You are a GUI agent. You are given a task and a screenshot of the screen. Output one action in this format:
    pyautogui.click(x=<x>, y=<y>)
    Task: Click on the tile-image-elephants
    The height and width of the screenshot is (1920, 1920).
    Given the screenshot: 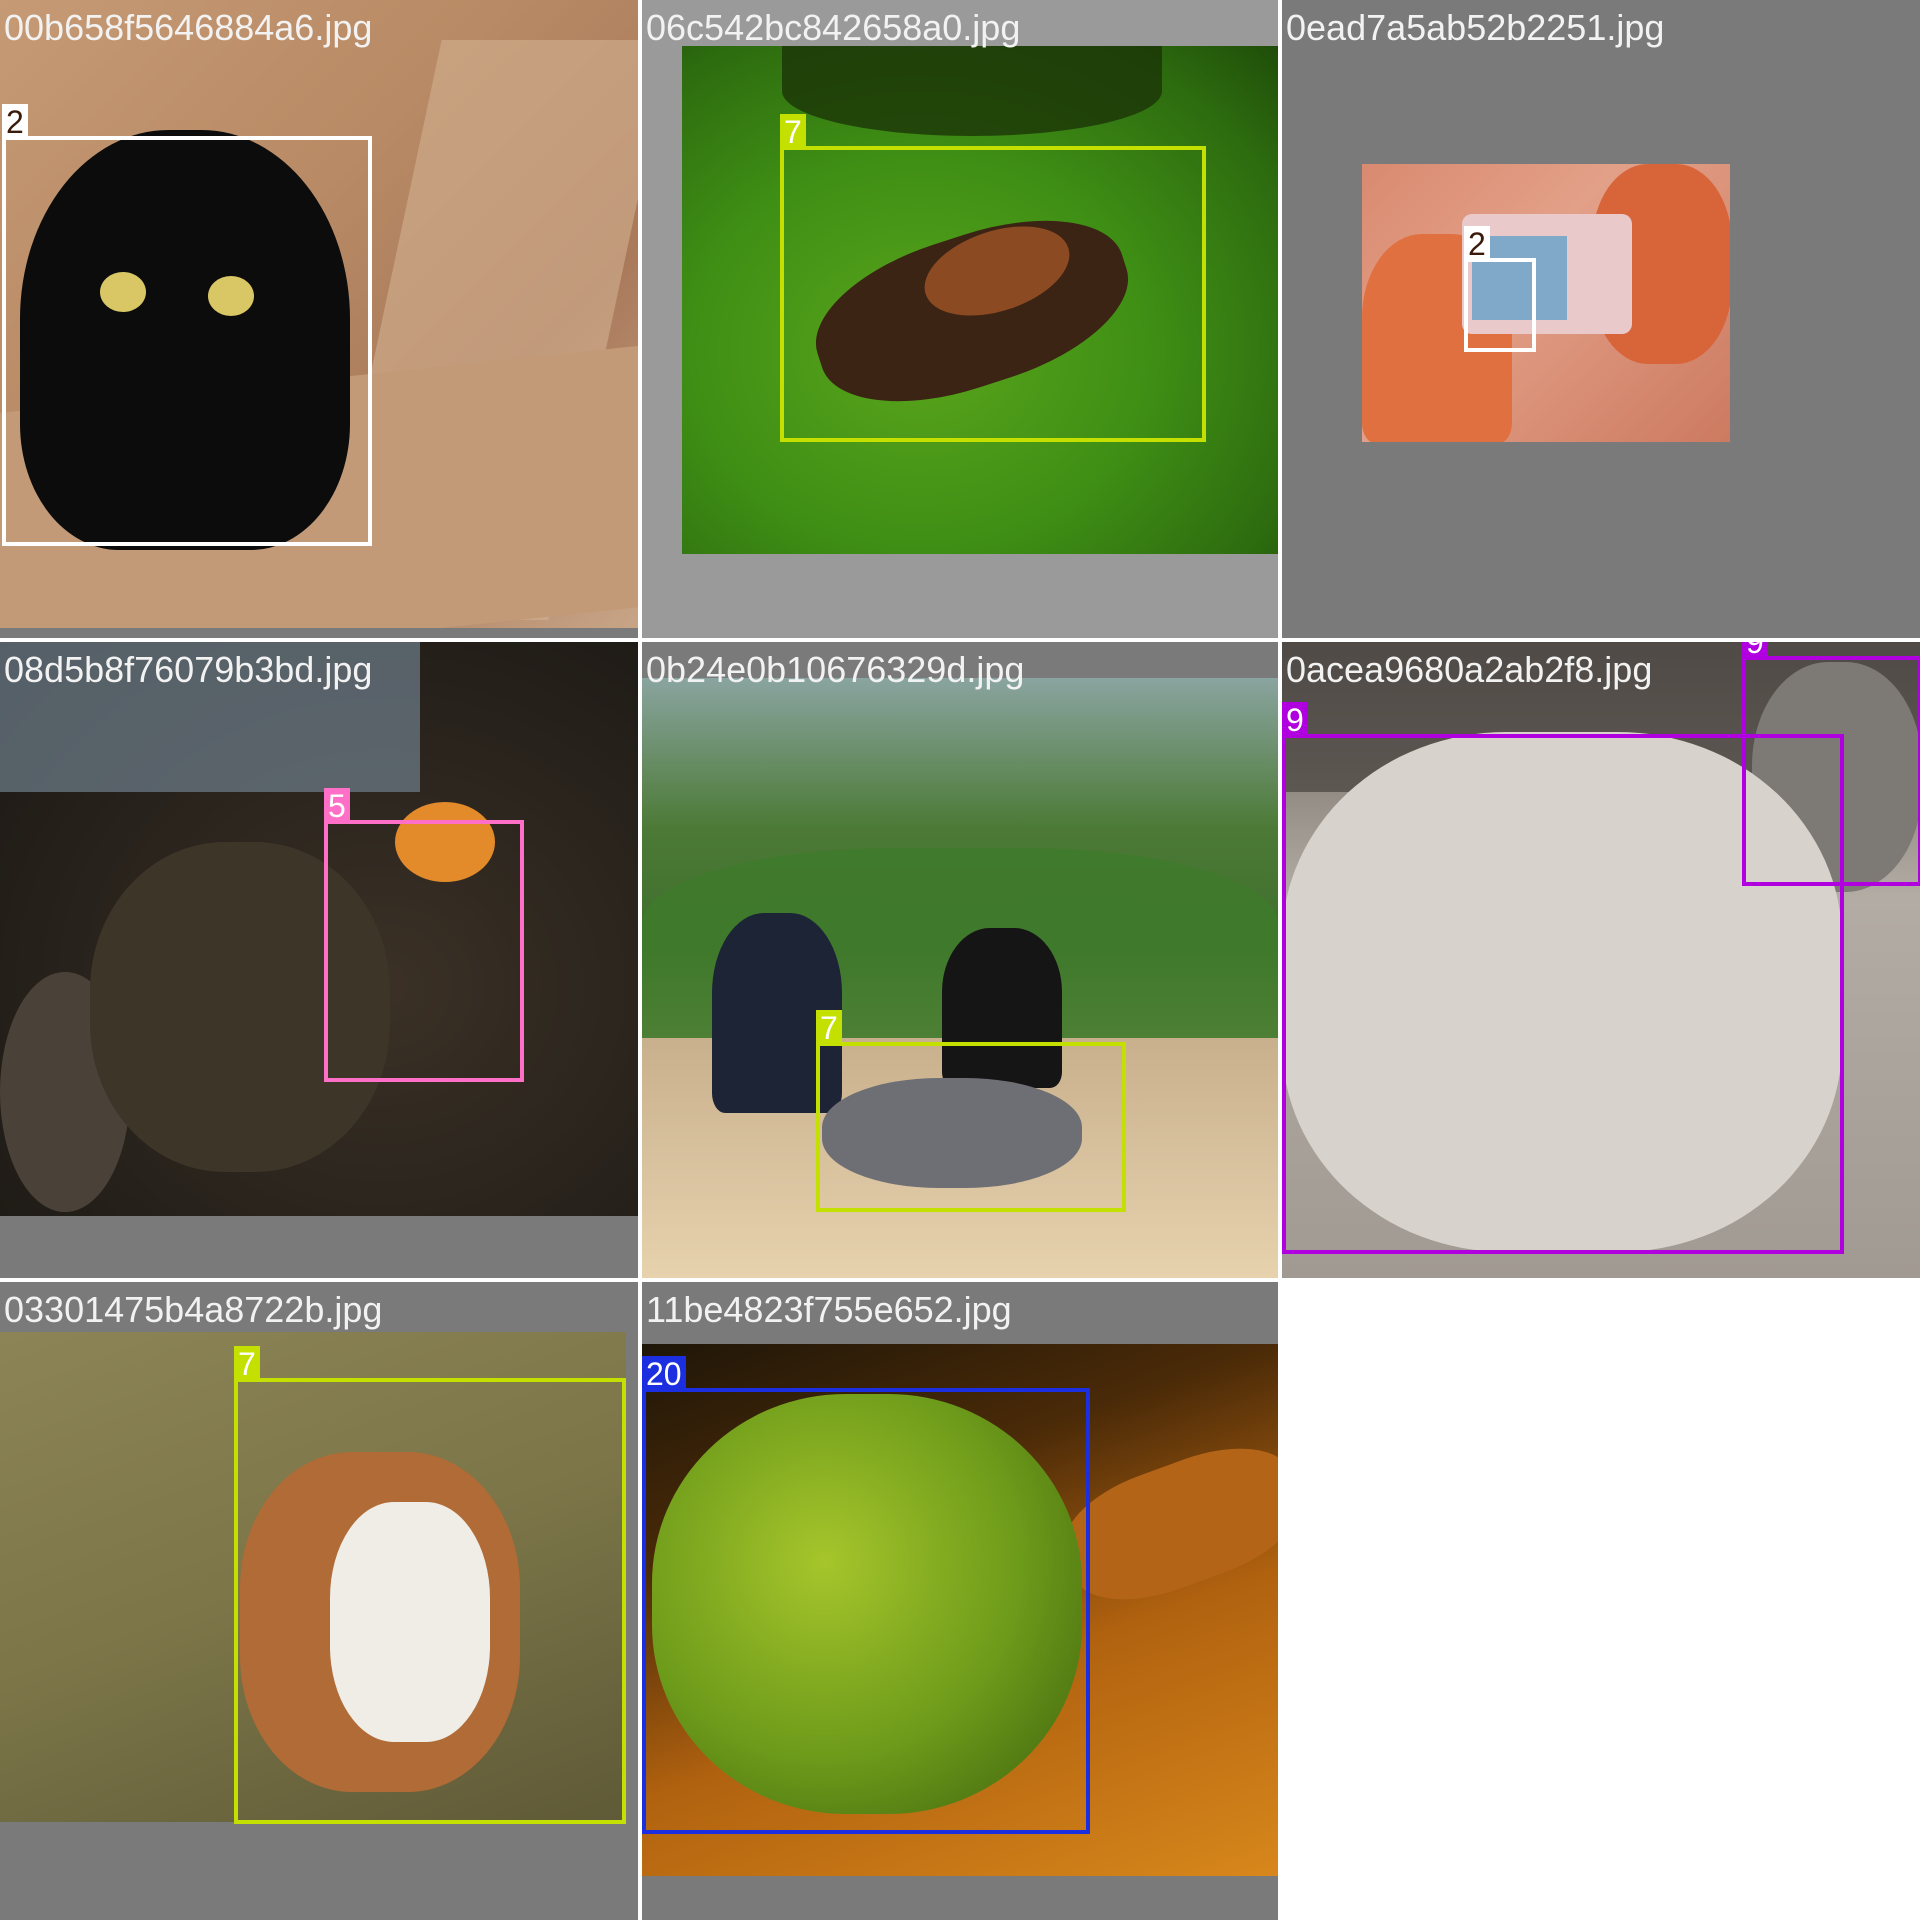 What is the action you would take?
    pyautogui.click(x=1601, y=960)
    